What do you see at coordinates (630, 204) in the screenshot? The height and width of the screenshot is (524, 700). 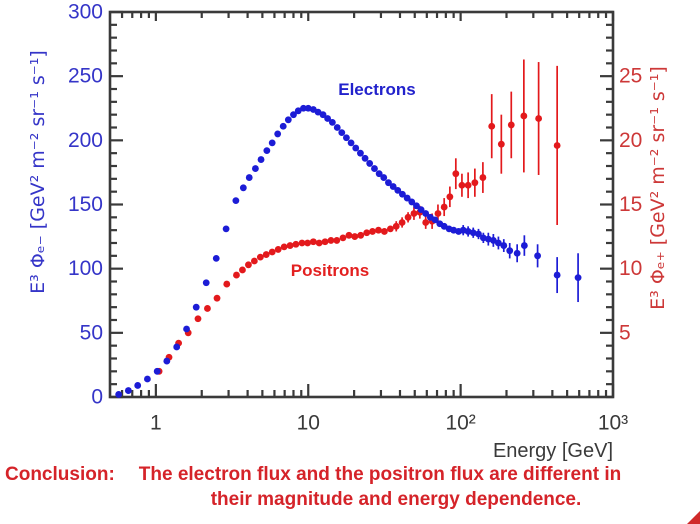 I see `svg-text: 15` at bounding box center [630, 204].